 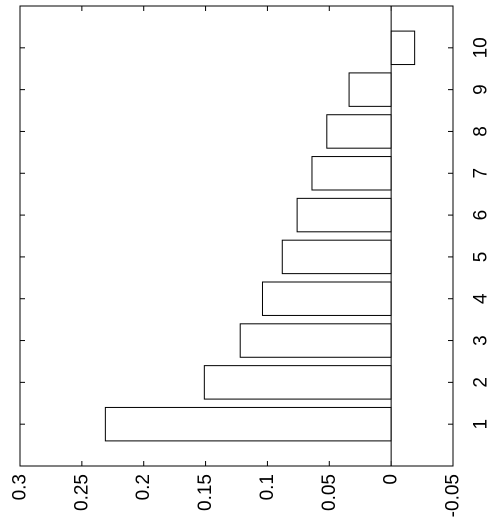 I want to click on category-tick-label: 7, so click(x=481, y=173).